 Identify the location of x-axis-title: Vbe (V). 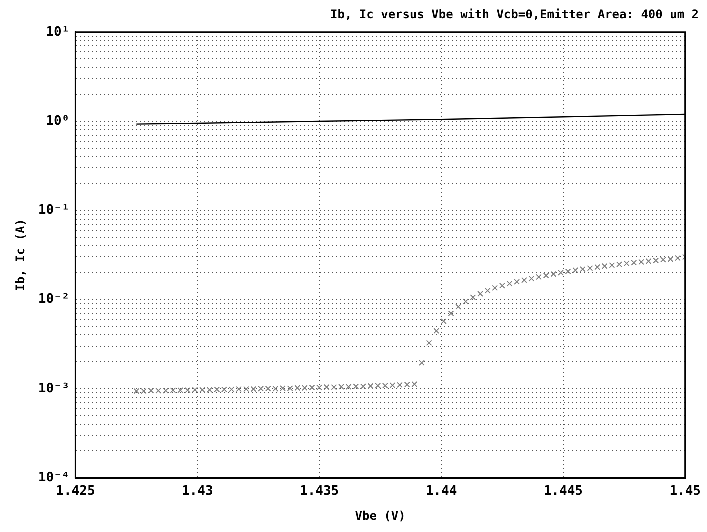
(380, 515).